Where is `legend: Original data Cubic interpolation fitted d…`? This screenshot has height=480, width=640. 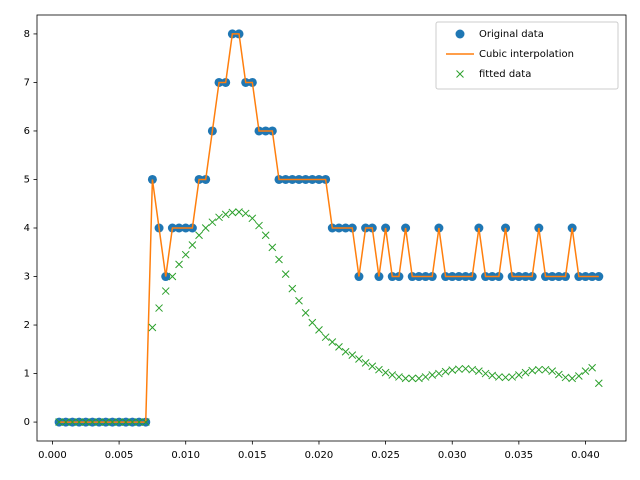 legend: Original data Cubic interpolation fitted d… is located at coordinates (527, 55).